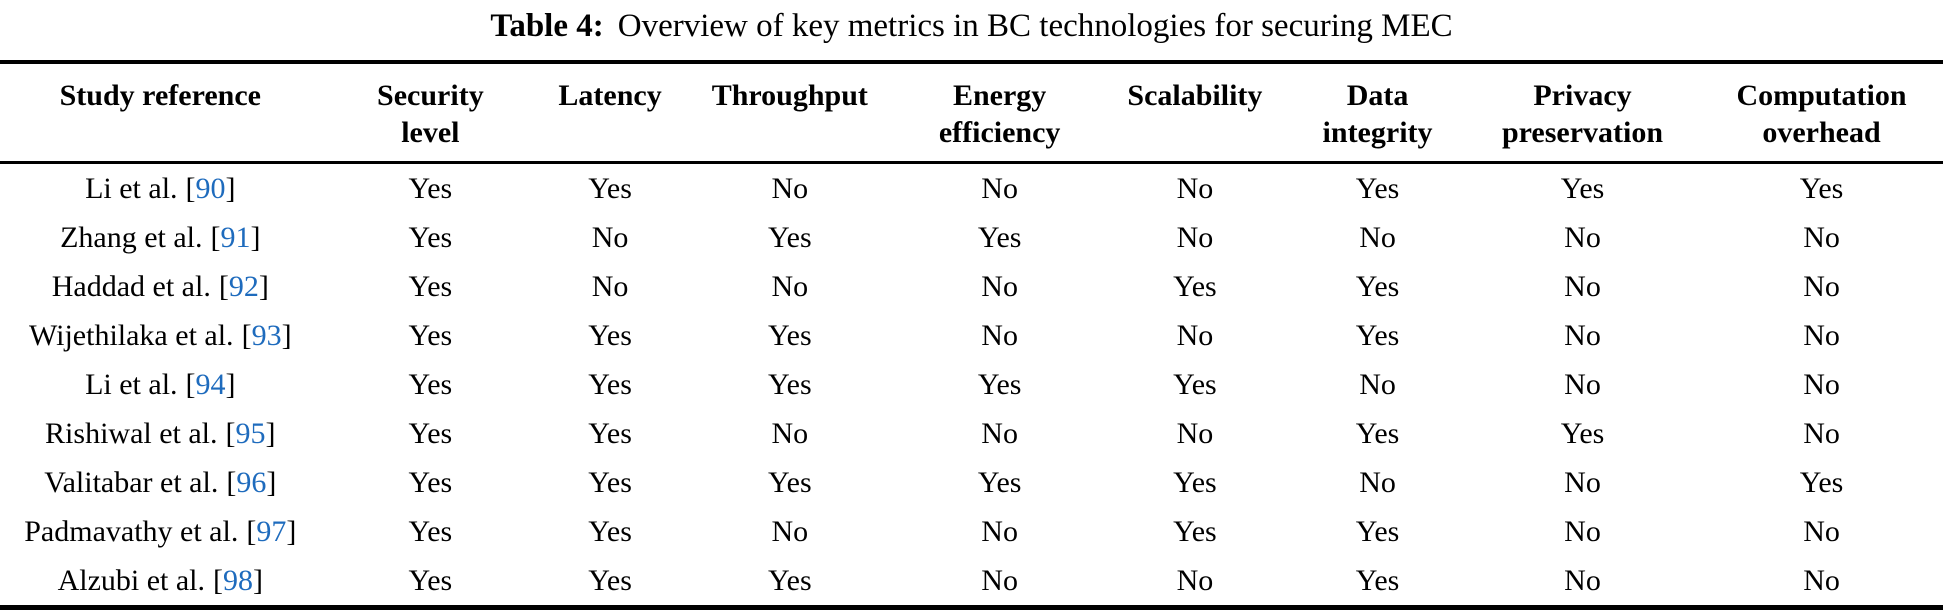  Describe the element at coordinates (1582, 113) in the screenshot. I see `column-header-privacy-preservation: Privacy preservation` at that location.